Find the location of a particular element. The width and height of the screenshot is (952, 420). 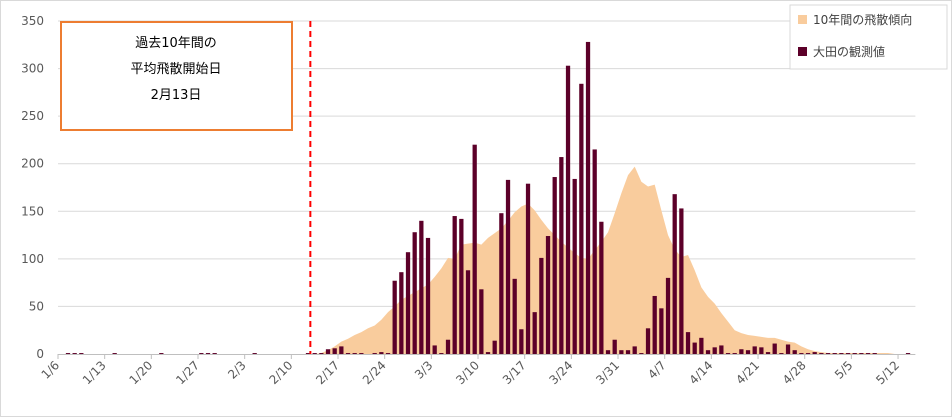

y-tick-label: 0 is located at coordinates (40, 354).